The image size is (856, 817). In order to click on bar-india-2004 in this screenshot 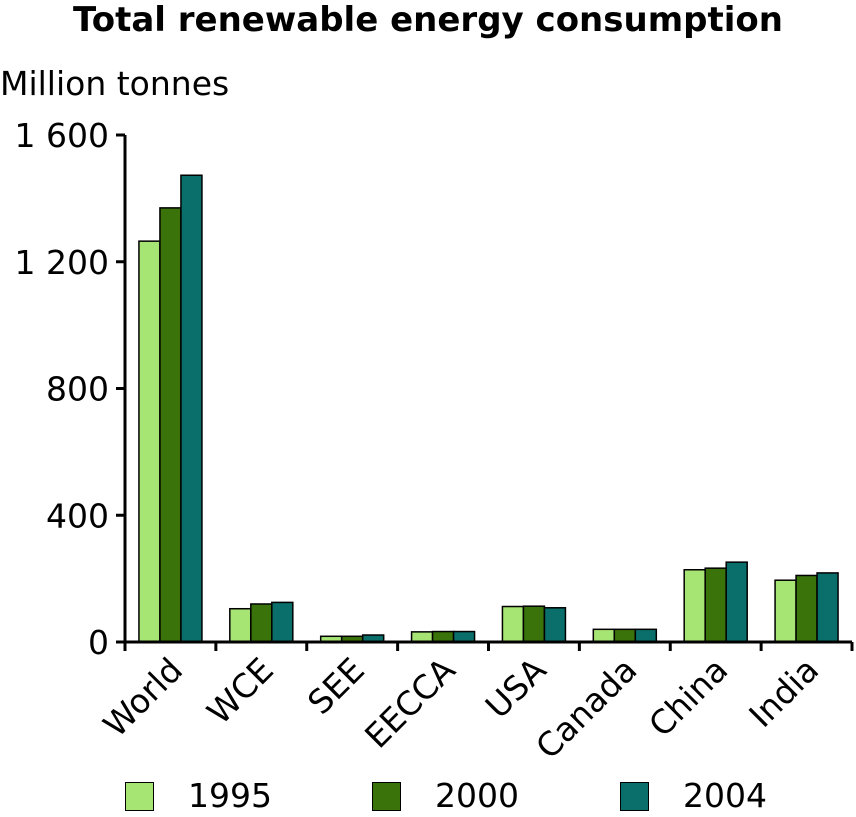, I will do `click(827, 607)`.